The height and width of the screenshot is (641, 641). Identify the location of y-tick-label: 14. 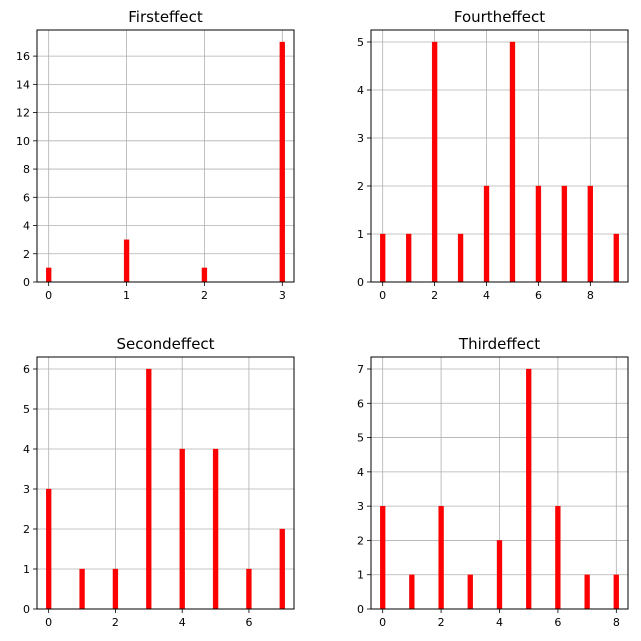
(23, 84).